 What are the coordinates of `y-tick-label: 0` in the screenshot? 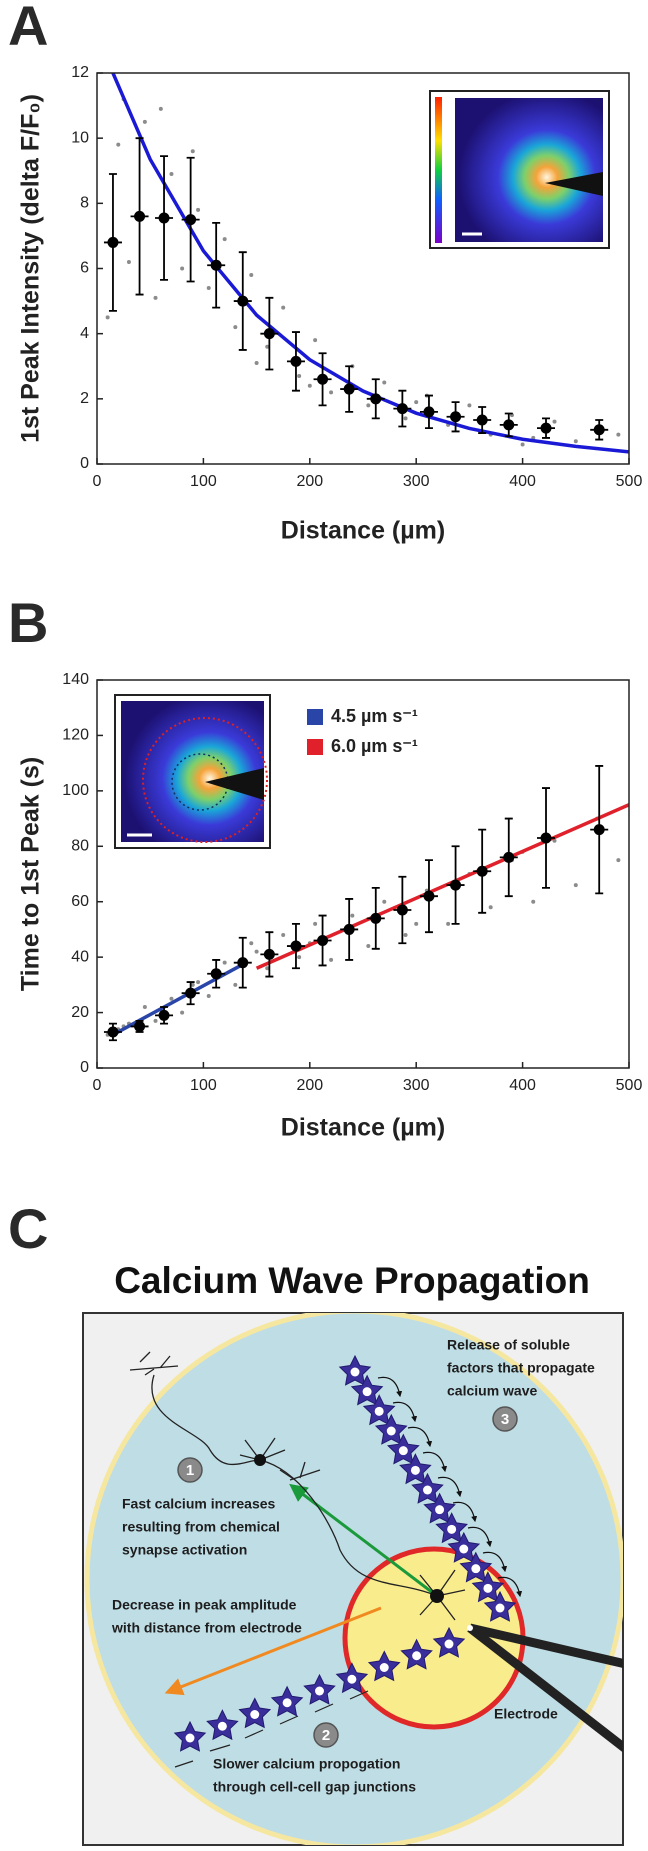 It's located at (84, 463).